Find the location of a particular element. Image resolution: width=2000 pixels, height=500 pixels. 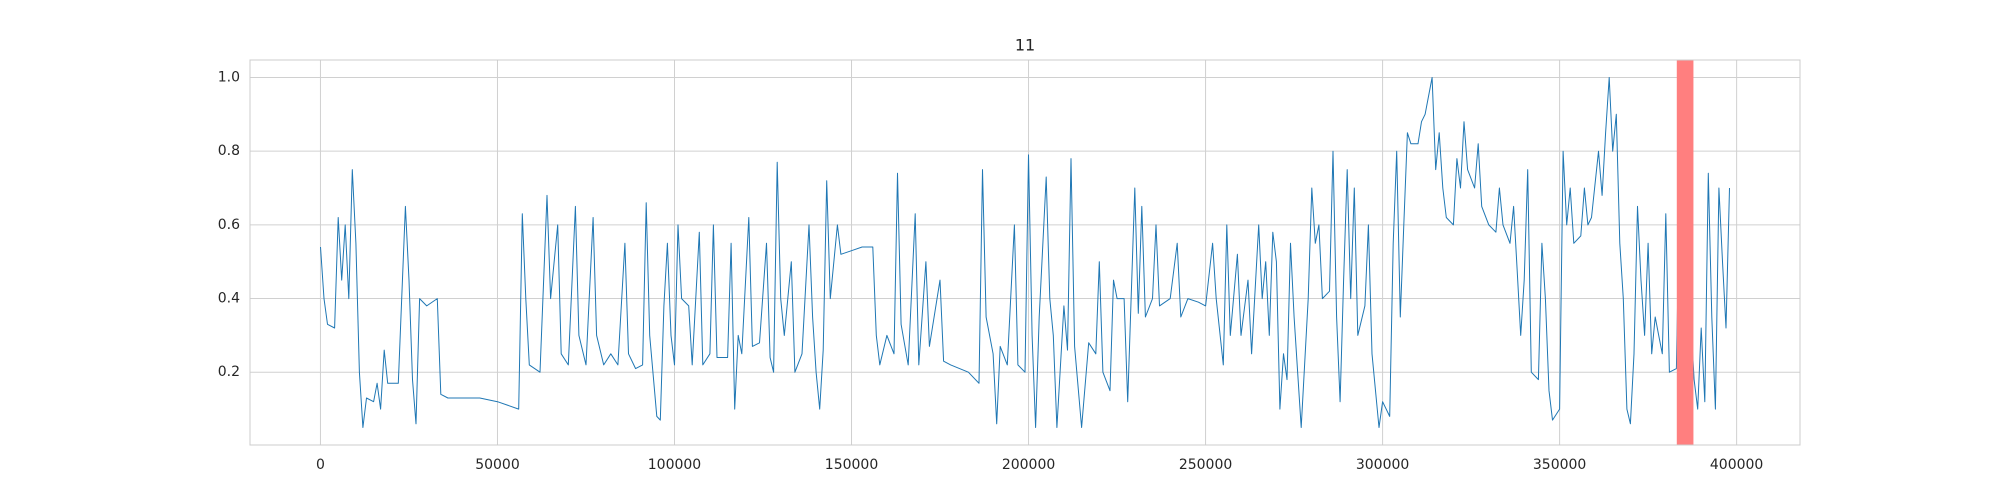

x-tick-label: 300000 is located at coordinates (1382, 465).